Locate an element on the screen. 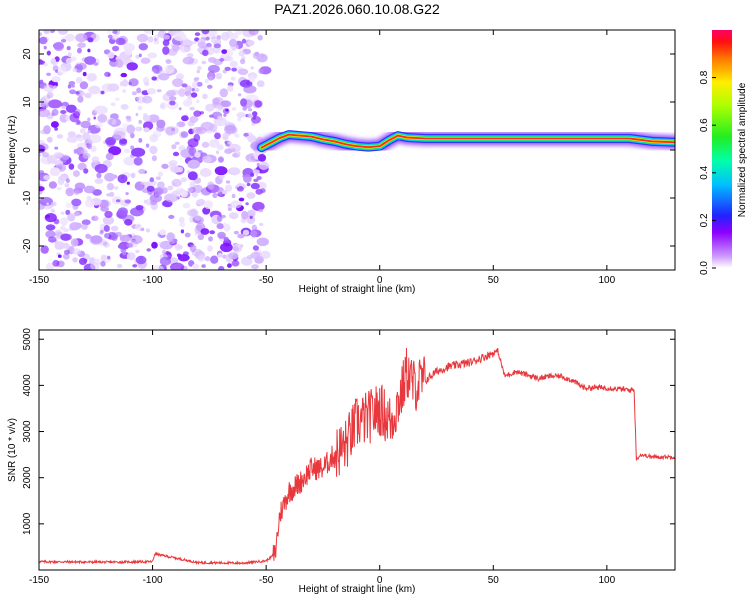  snr-x-tick-label: 50 is located at coordinates (494, 580).